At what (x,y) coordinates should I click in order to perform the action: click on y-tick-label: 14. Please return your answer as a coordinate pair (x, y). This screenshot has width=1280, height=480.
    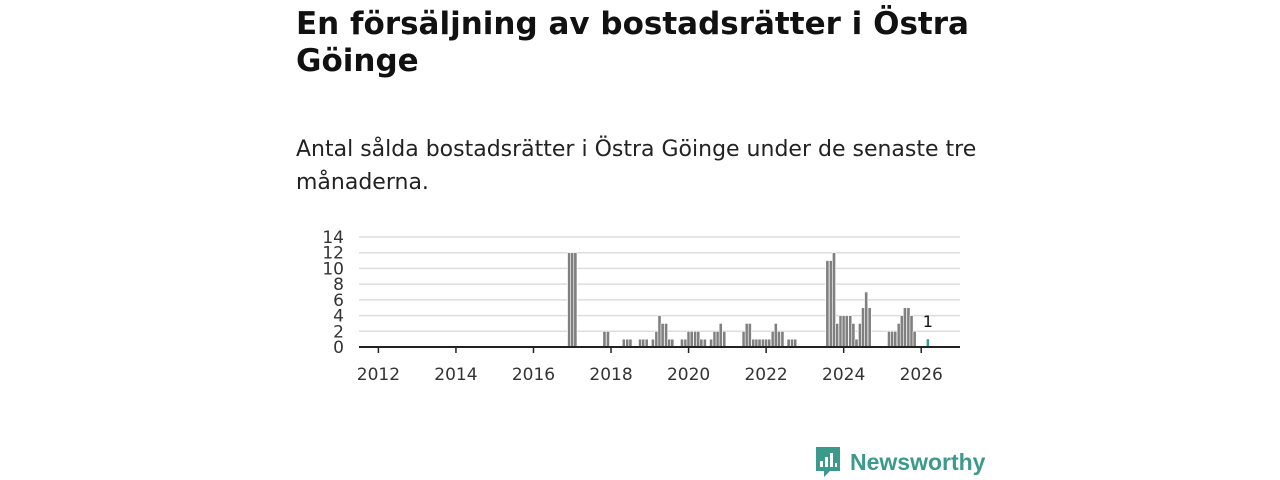
    Looking at the image, I should click on (333, 238).